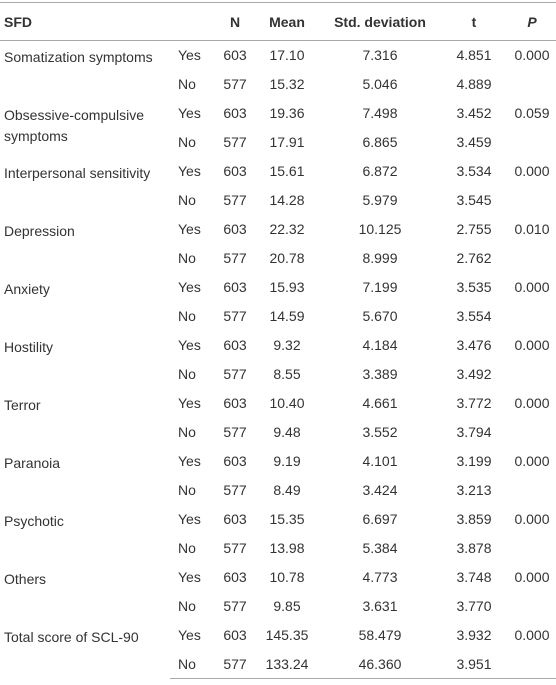  I want to click on sd-cell: 5.670, so click(380, 316).